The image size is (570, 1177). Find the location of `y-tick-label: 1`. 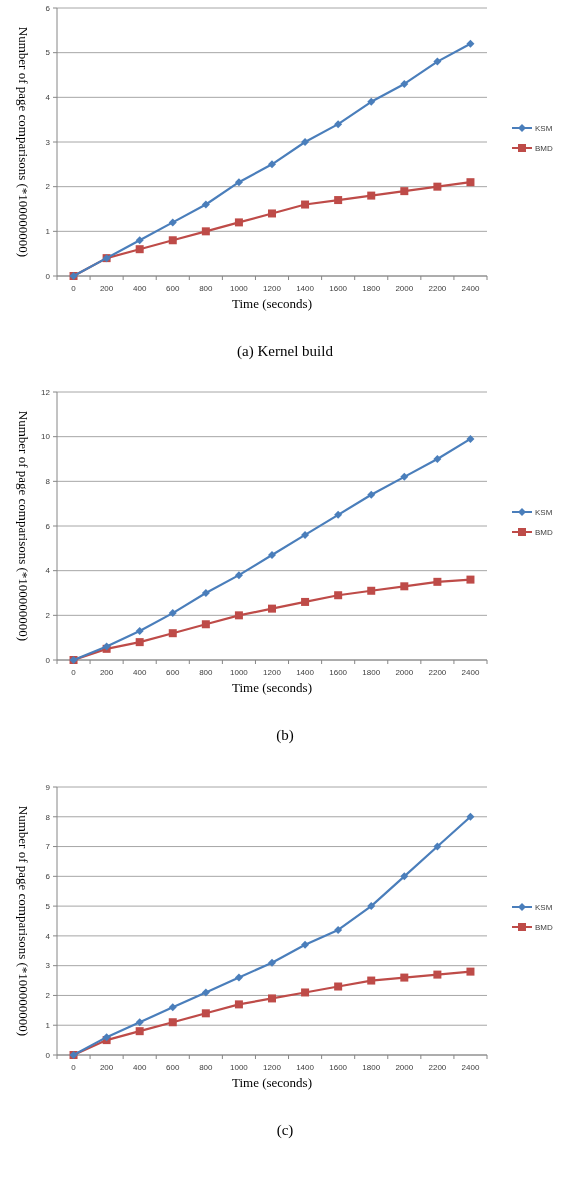

y-tick-label: 1 is located at coordinates (48, 232).